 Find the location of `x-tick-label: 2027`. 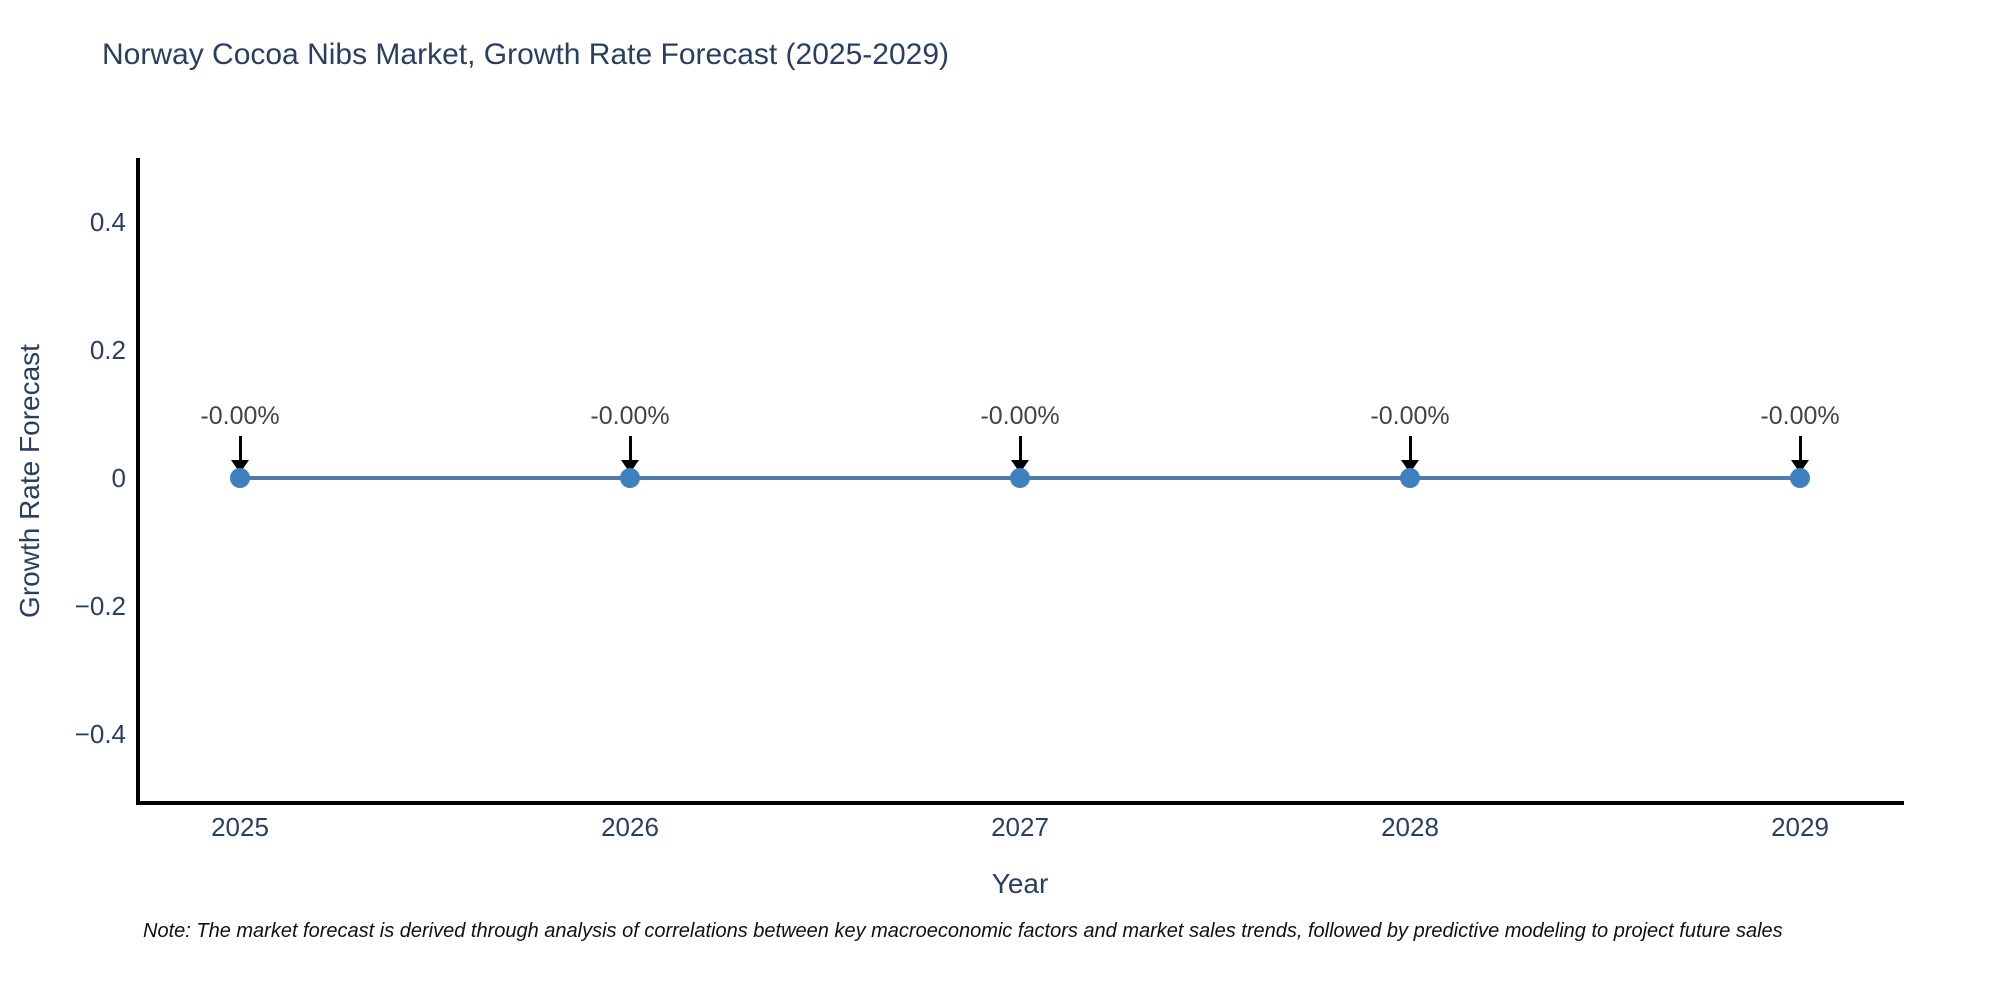

x-tick-label: 2027 is located at coordinates (1020, 827).